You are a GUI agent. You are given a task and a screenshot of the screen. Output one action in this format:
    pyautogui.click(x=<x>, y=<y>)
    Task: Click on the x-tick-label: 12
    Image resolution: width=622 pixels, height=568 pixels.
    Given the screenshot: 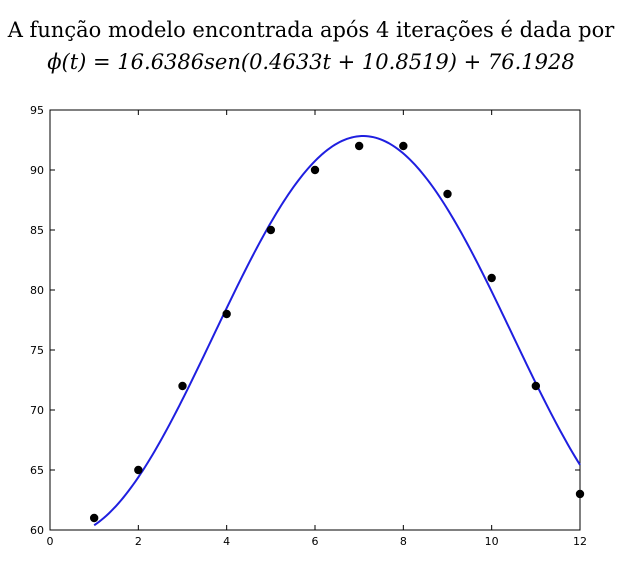 What is the action you would take?
    pyautogui.click(x=580, y=541)
    